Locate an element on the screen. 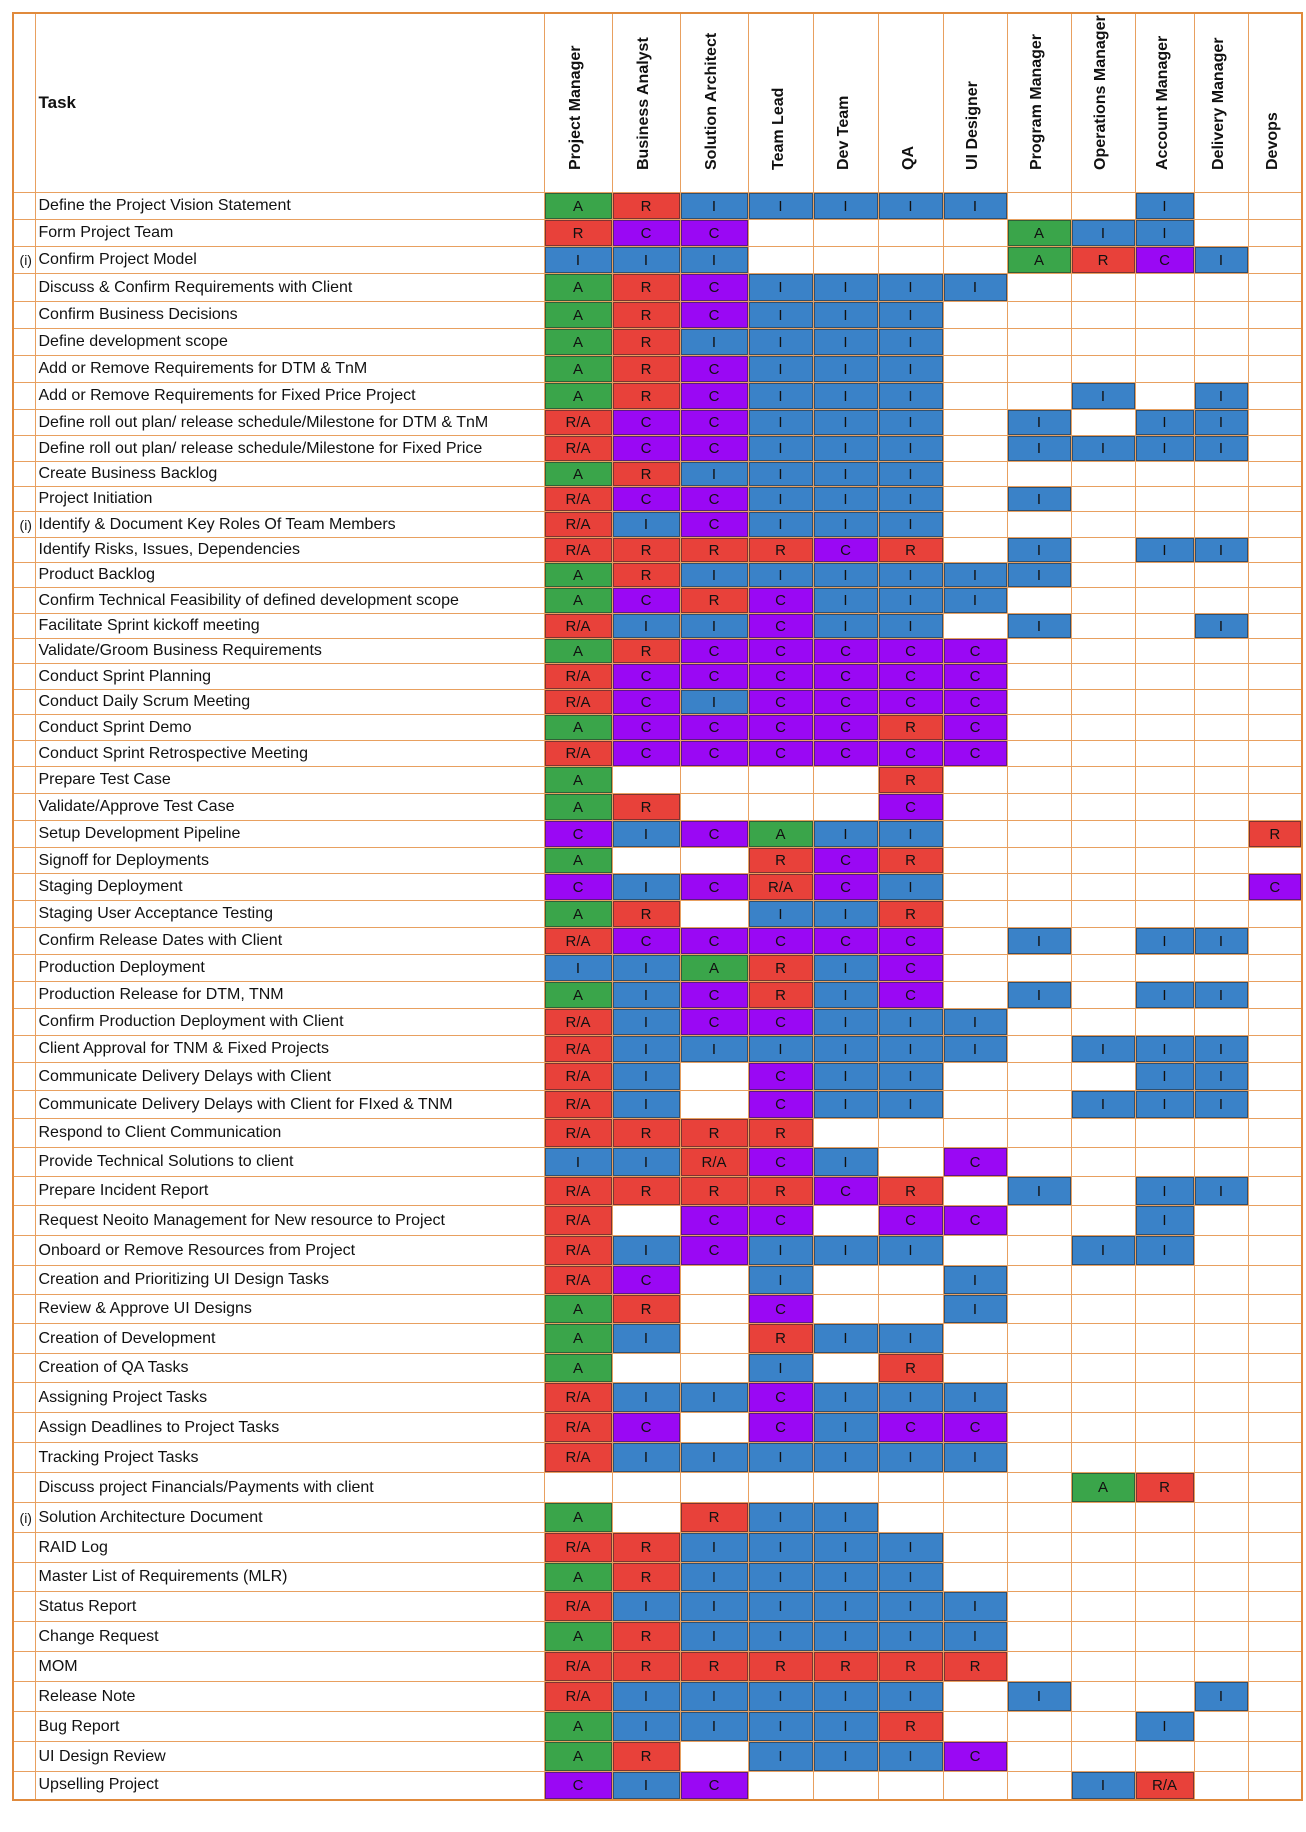 Image resolution: width=1306 pixels, height=1832 pixels. table-row: Change Request A R I I I I I is located at coordinates (657, 1636).